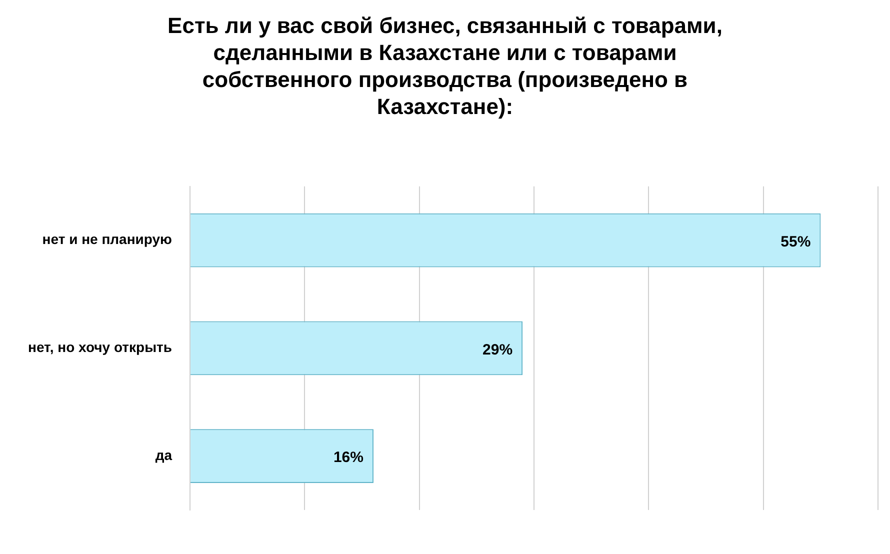 This screenshot has height=554, width=890. I want to click on data-label: 55%, so click(795, 241).